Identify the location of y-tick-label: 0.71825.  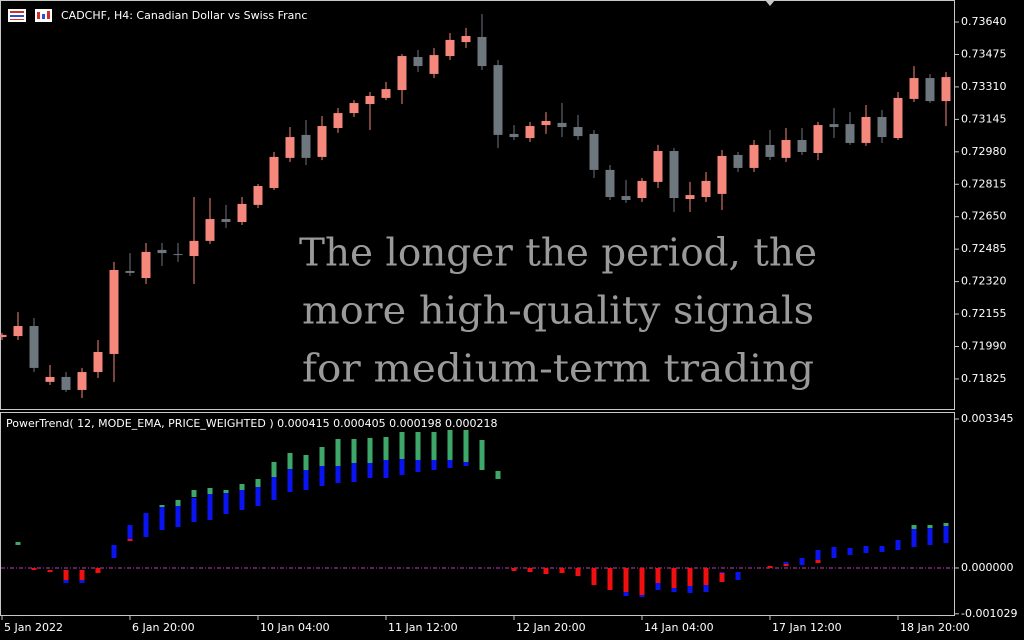
(984, 378).